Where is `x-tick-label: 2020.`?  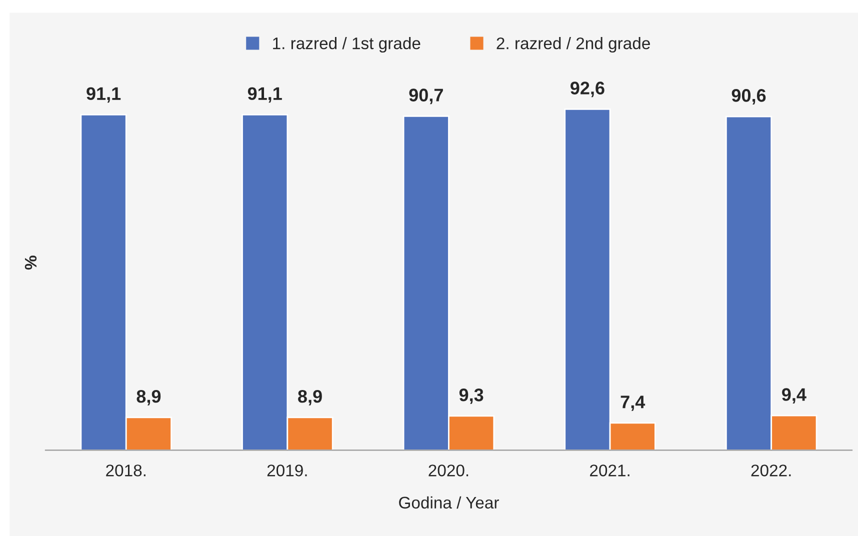
x-tick-label: 2020. is located at coordinates (448, 470).